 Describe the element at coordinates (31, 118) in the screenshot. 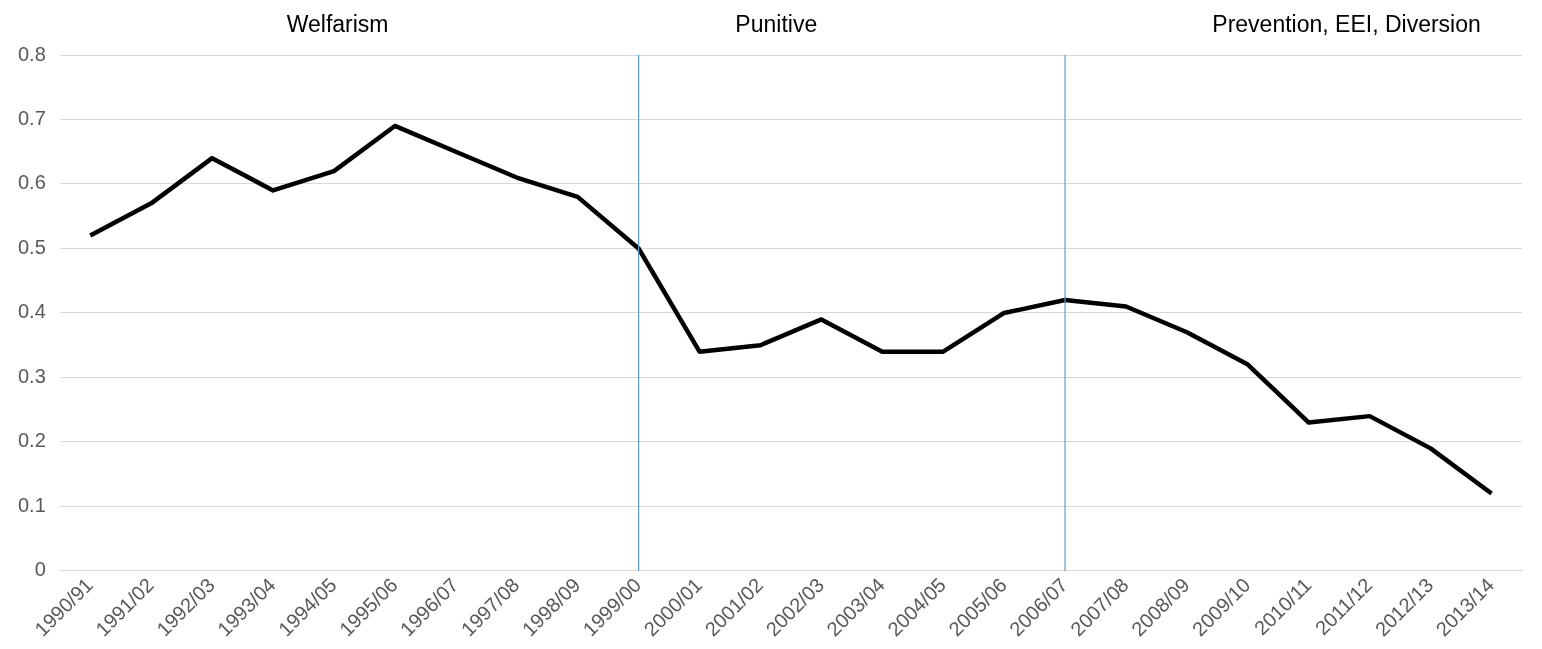

I see `y-tick-label: 0.7` at that location.